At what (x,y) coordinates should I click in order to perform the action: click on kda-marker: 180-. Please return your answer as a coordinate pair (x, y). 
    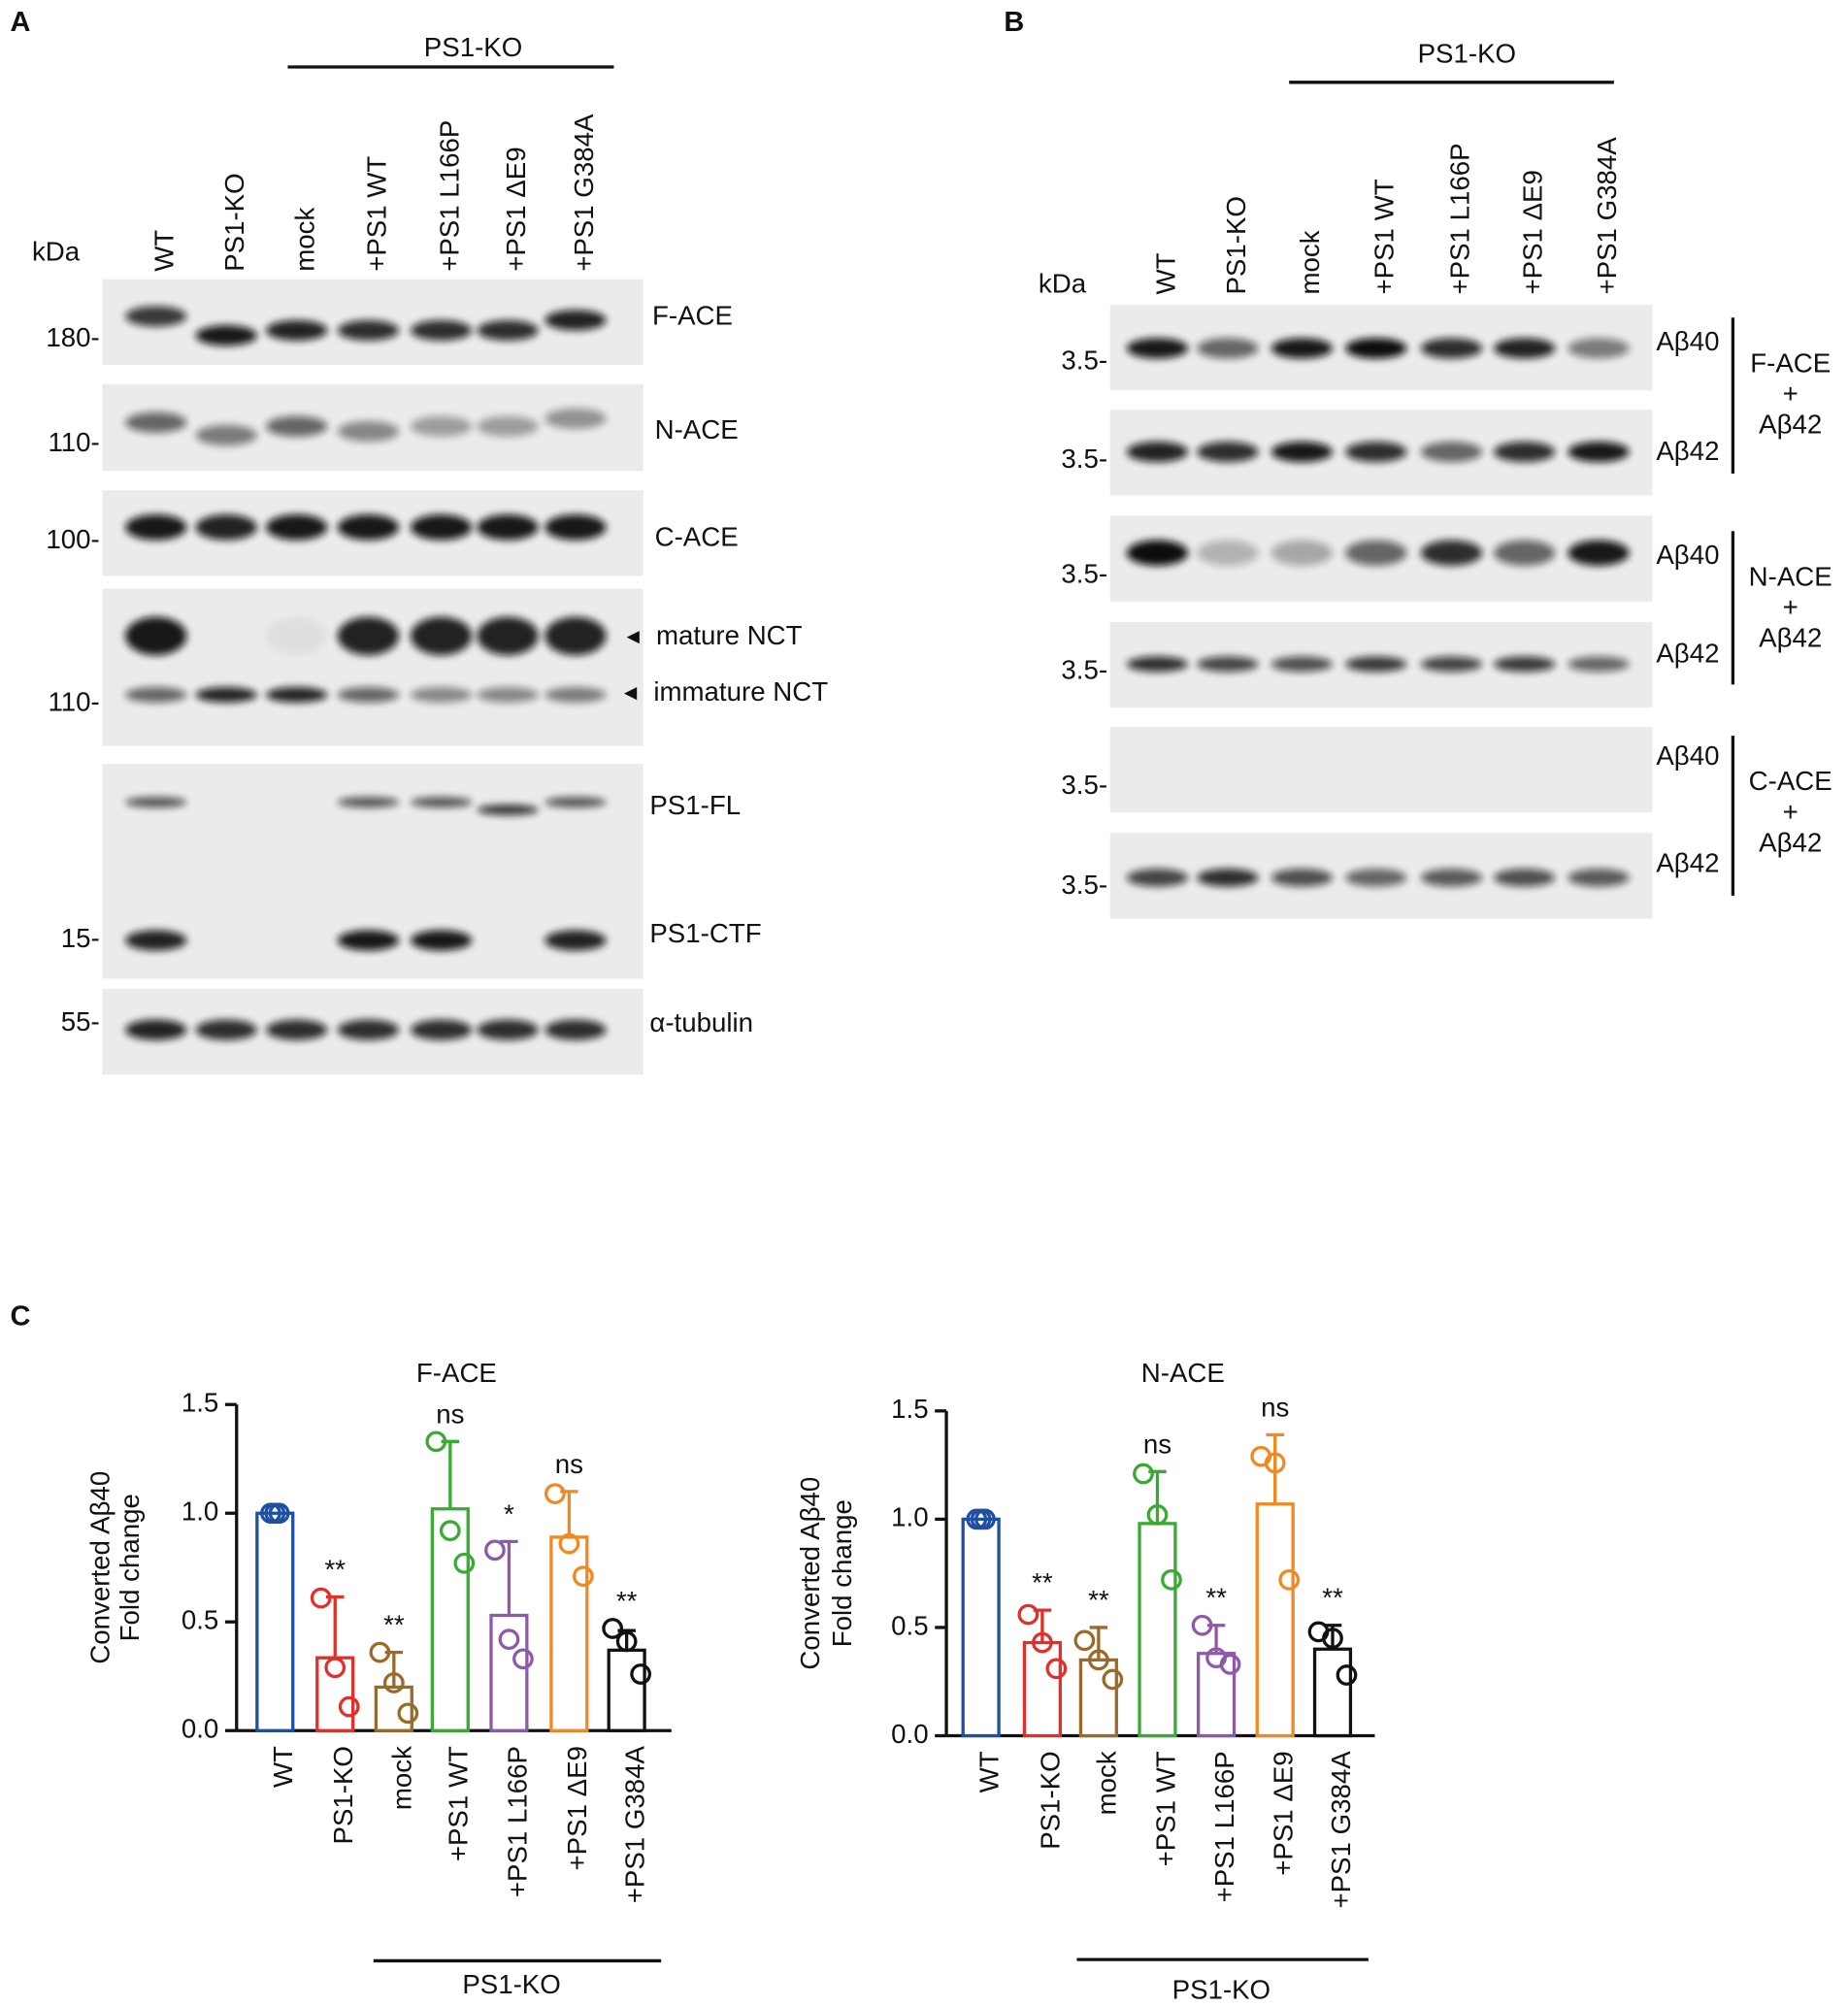
    Looking at the image, I should click on (72, 337).